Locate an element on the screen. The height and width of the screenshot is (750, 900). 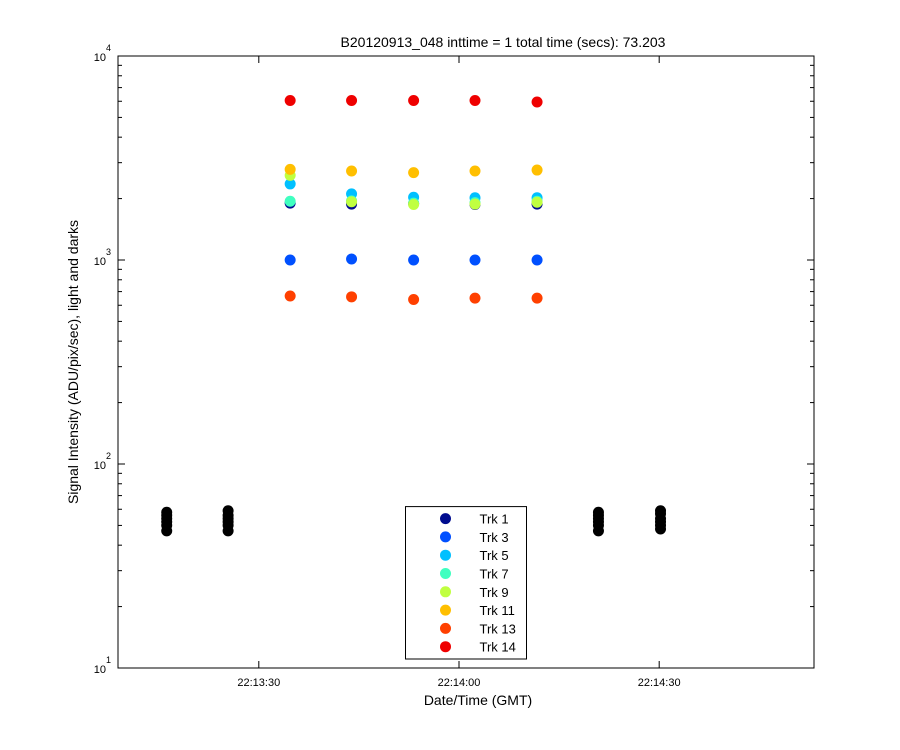
y-tick-exponent: 4 is located at coordinates (108, 48).